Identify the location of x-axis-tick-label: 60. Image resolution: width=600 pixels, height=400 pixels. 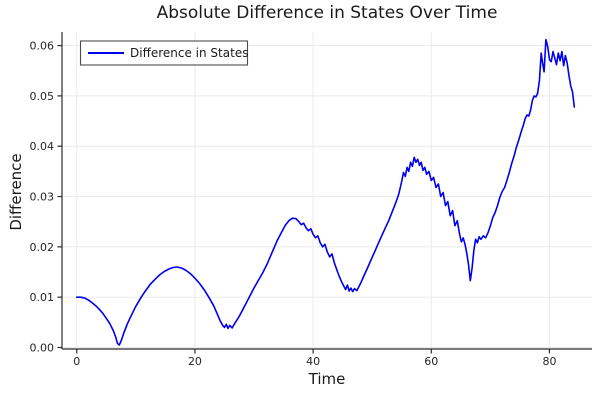
(431, 361).